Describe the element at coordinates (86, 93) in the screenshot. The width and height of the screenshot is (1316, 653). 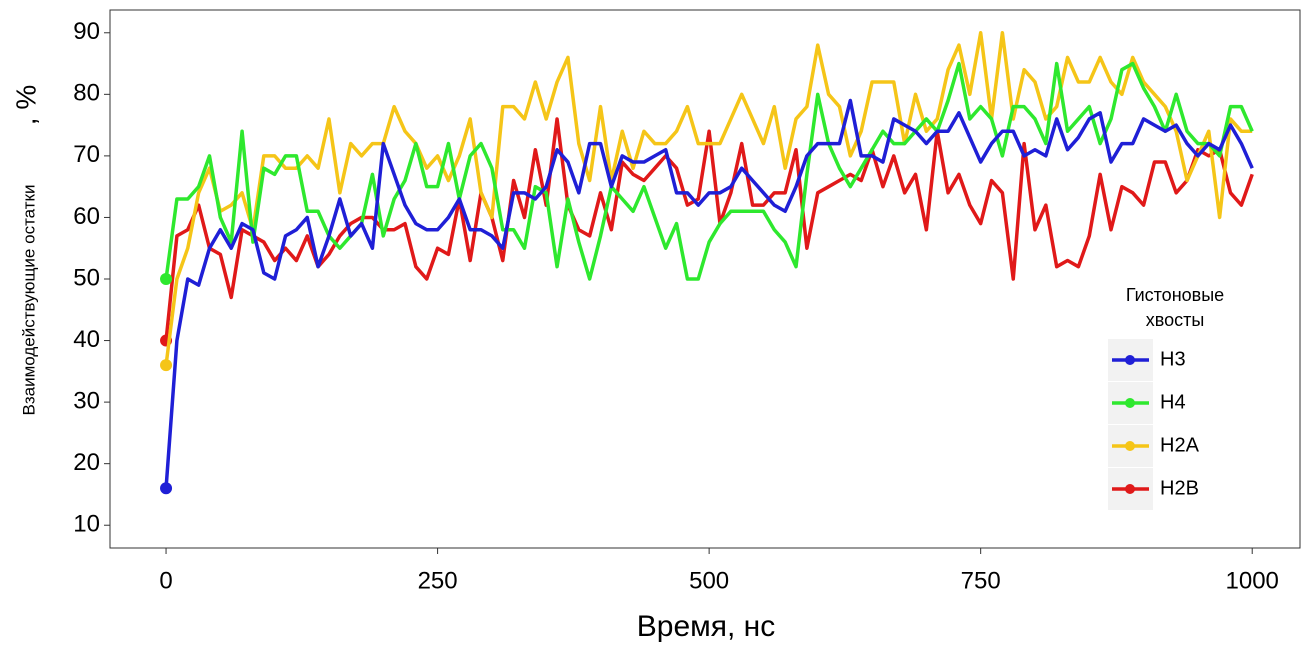
I see `y-tick-label: 80` at that location.